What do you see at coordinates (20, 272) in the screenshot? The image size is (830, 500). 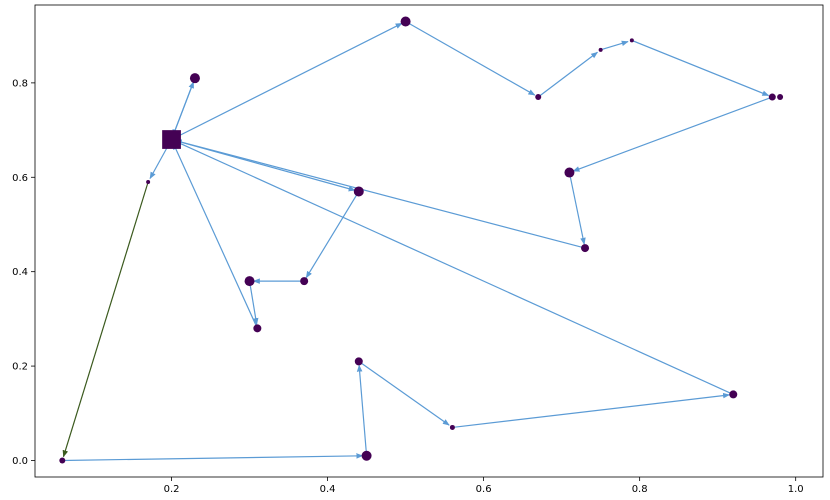 I see `y-tick-label: 0.4` at bounding box center [20, 272].